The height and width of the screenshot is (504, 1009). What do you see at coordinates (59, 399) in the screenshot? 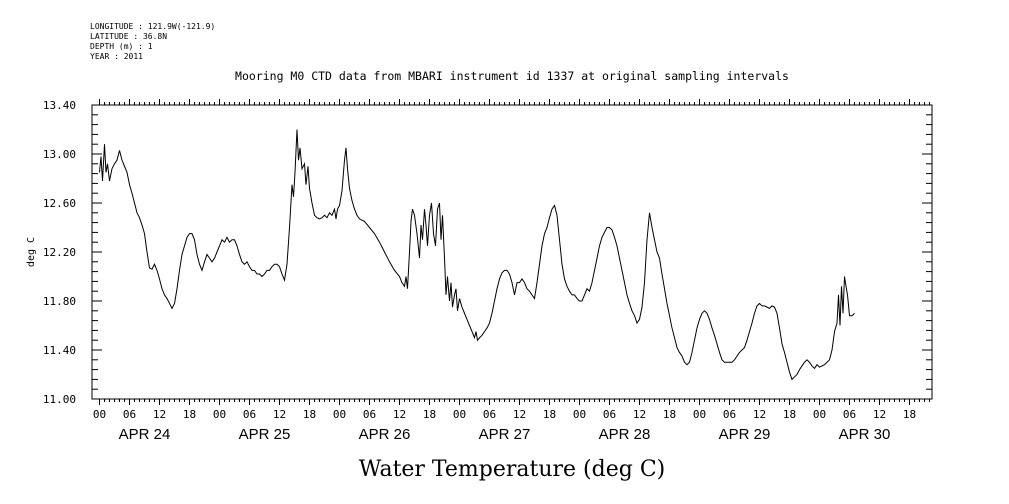
I see `y-tick-label: 11.00` at bounding box center [59, 399].